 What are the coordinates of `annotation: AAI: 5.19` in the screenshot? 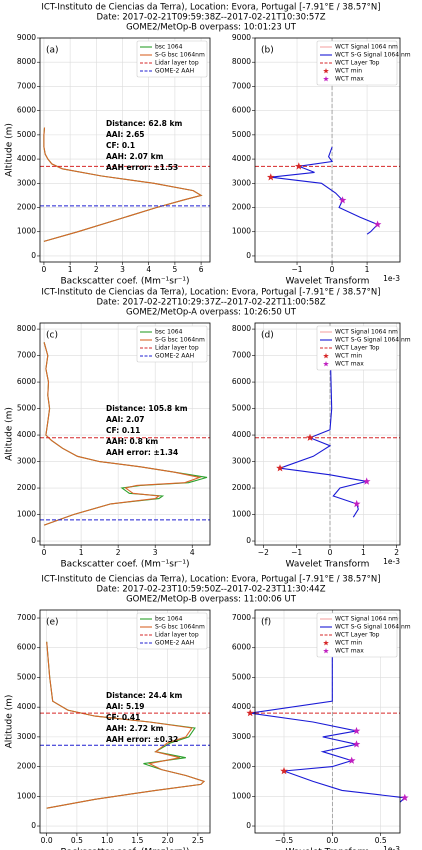 It's located at (125, 706).